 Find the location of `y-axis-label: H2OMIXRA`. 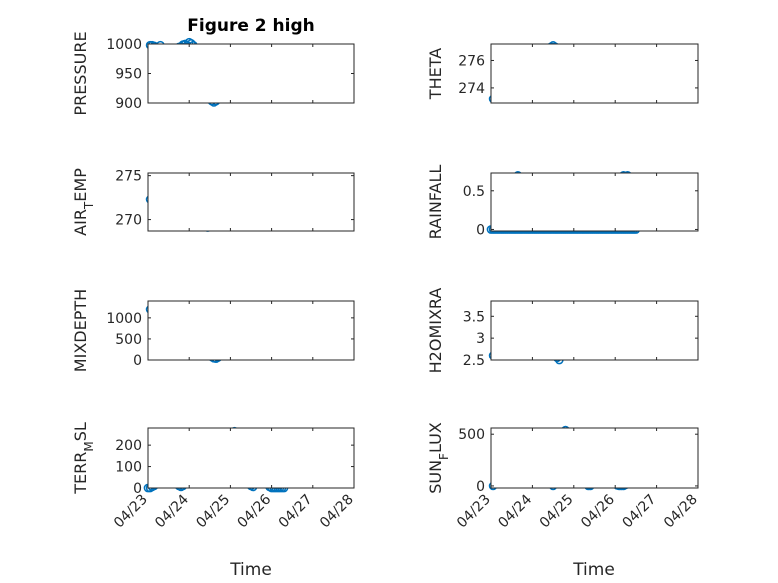

y-axis-label: H2OMIXRA is located at coordinates (435, 331).